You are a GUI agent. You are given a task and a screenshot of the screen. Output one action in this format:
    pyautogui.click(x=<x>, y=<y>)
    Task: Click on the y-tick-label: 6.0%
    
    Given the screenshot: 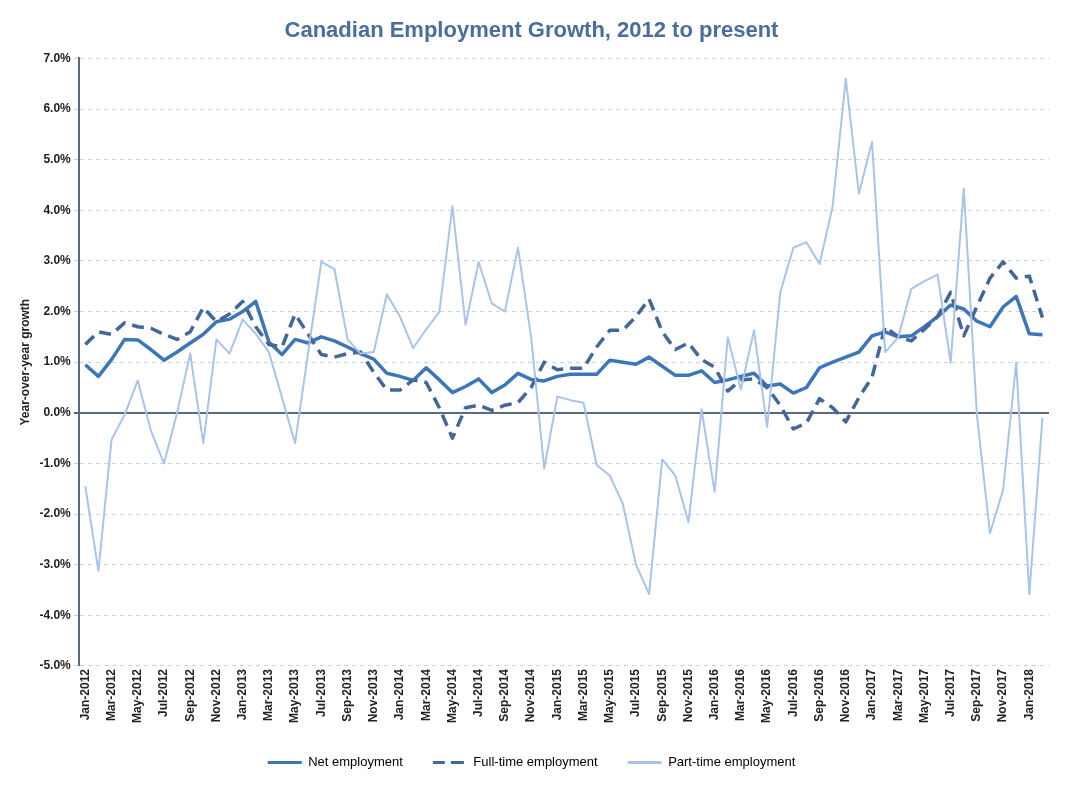 What is the action you would take?
    pyautogui.click(x=57, y=108)
    